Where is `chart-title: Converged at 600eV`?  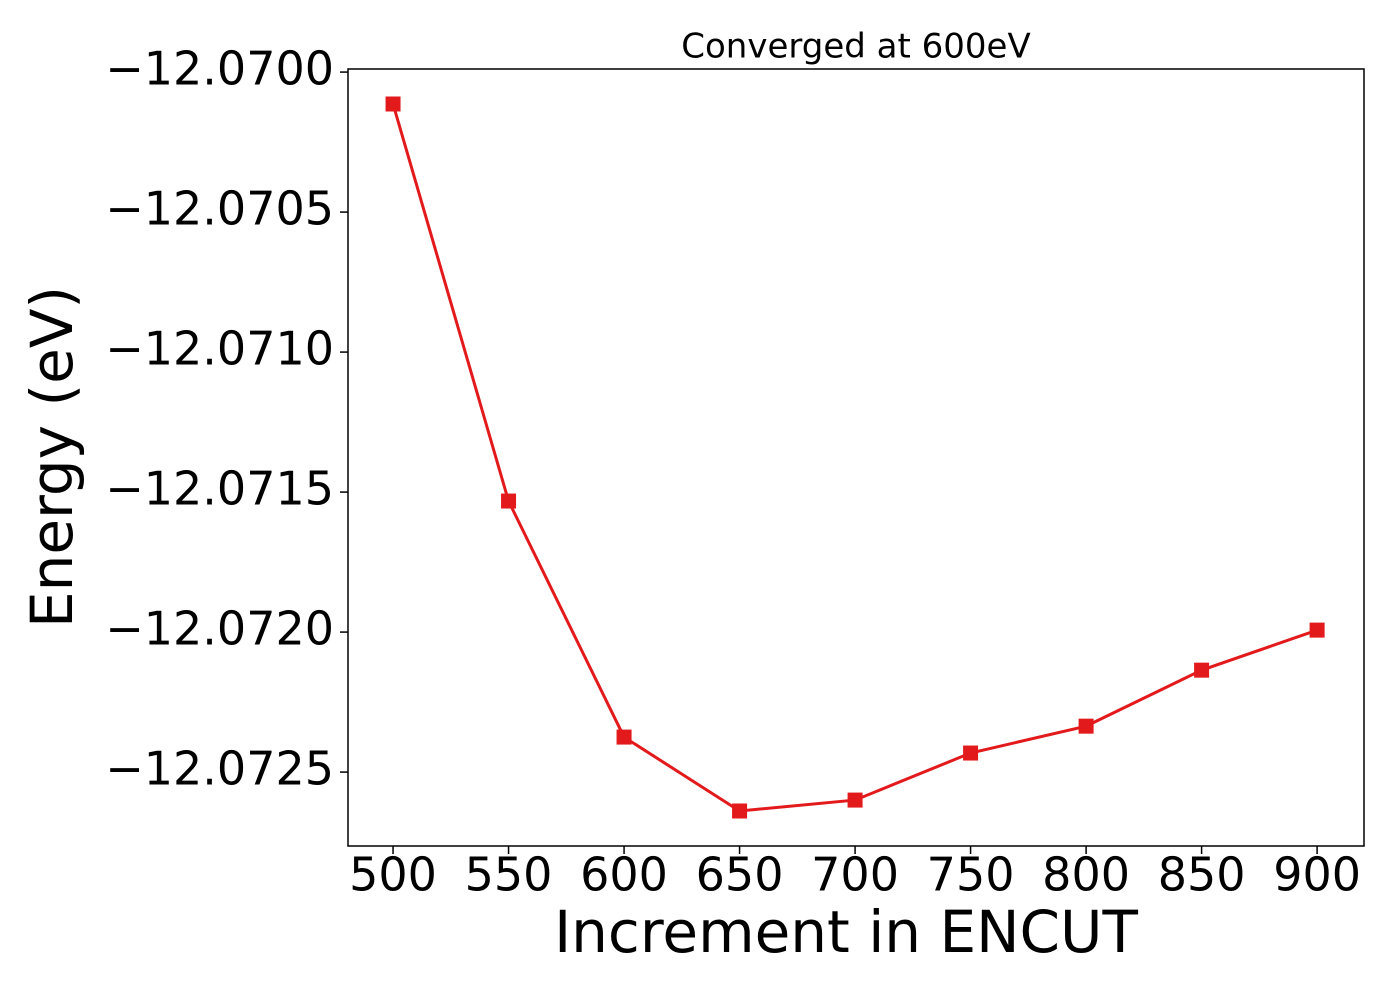
chart-title: Converged at 600eV is located at coordinates (855, 47).